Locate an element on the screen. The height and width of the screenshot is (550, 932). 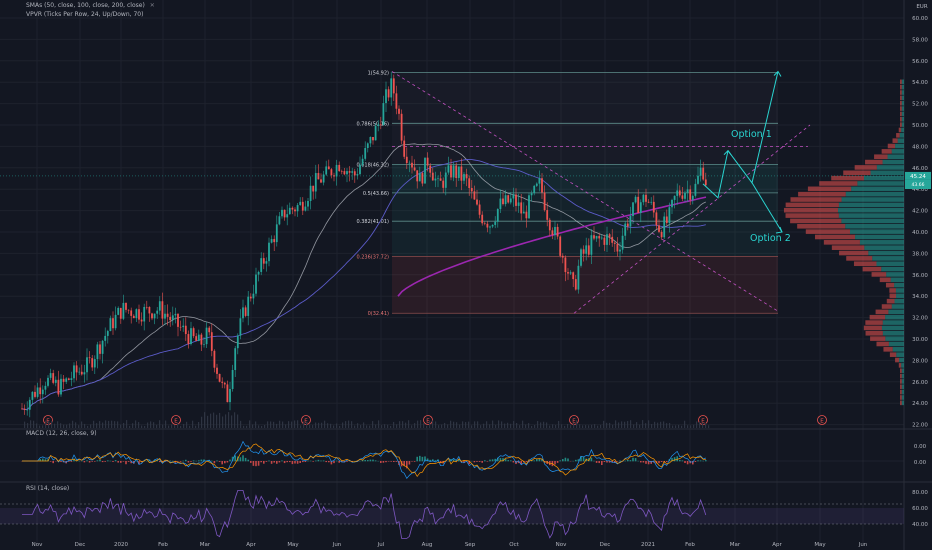
vpvr-legend: VPVR (Ticks Per Row, 24, Up/Down, 70) is located at coordinates (84, 14).